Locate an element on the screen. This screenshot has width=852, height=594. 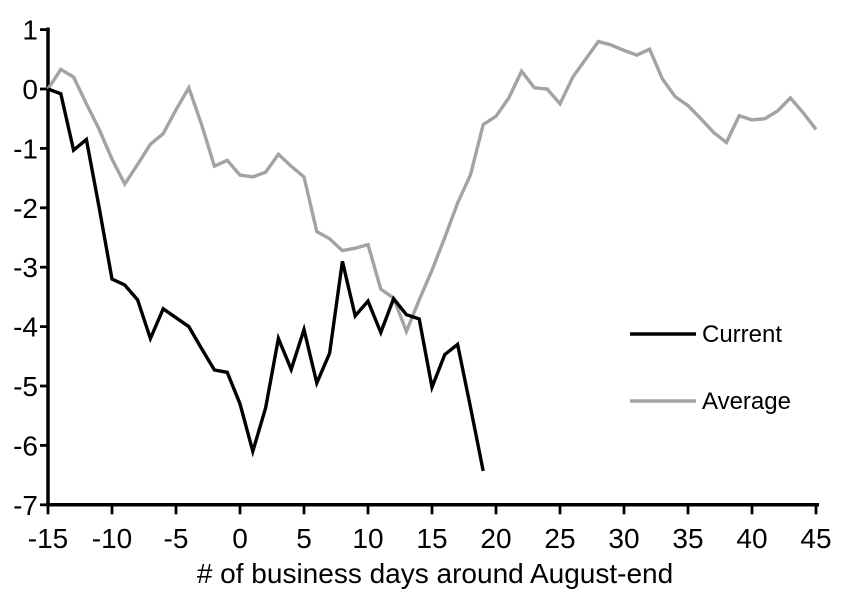
y-tick-label: -7 is located at coordinates (25, 505).